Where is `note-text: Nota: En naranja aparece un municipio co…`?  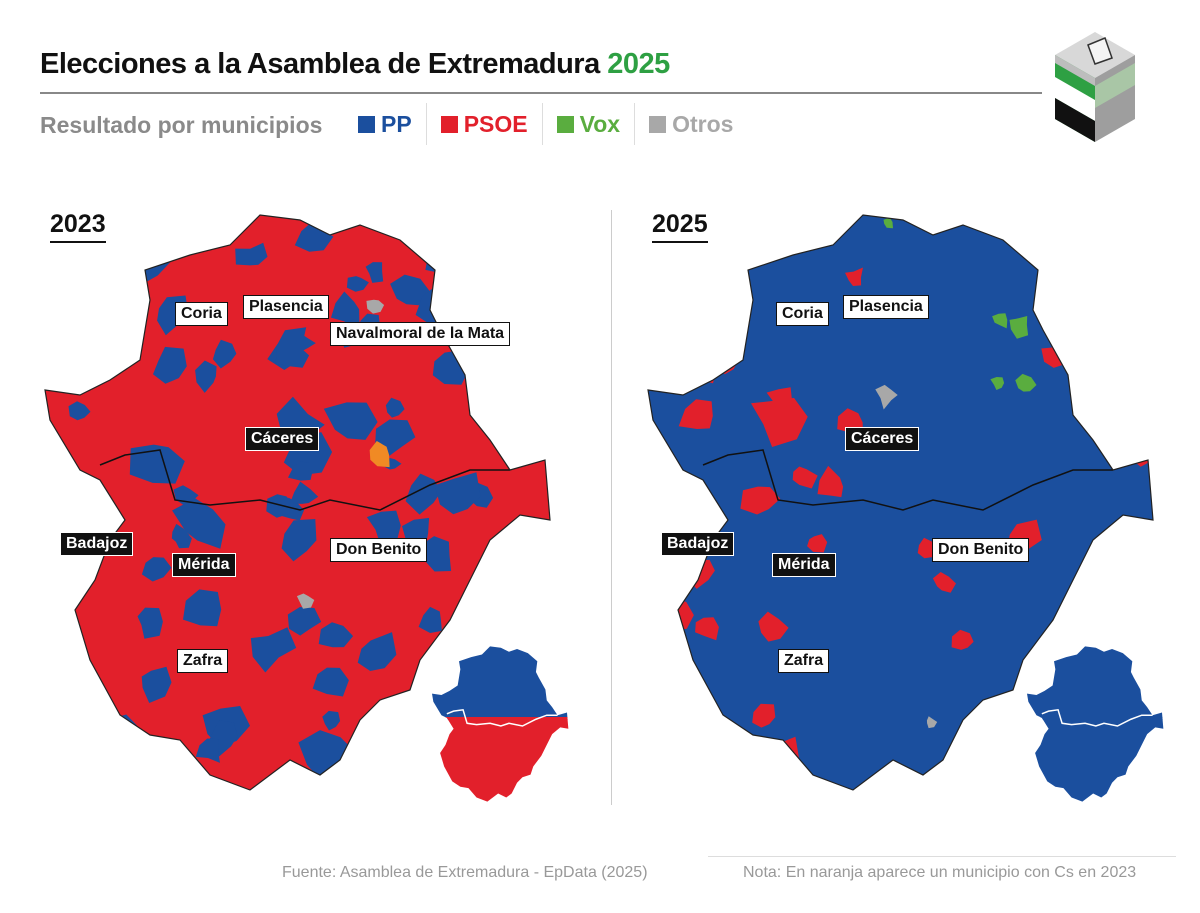 note-text: Nota: En naranja aparece un municipio co… is located at coordinates (940, 872).